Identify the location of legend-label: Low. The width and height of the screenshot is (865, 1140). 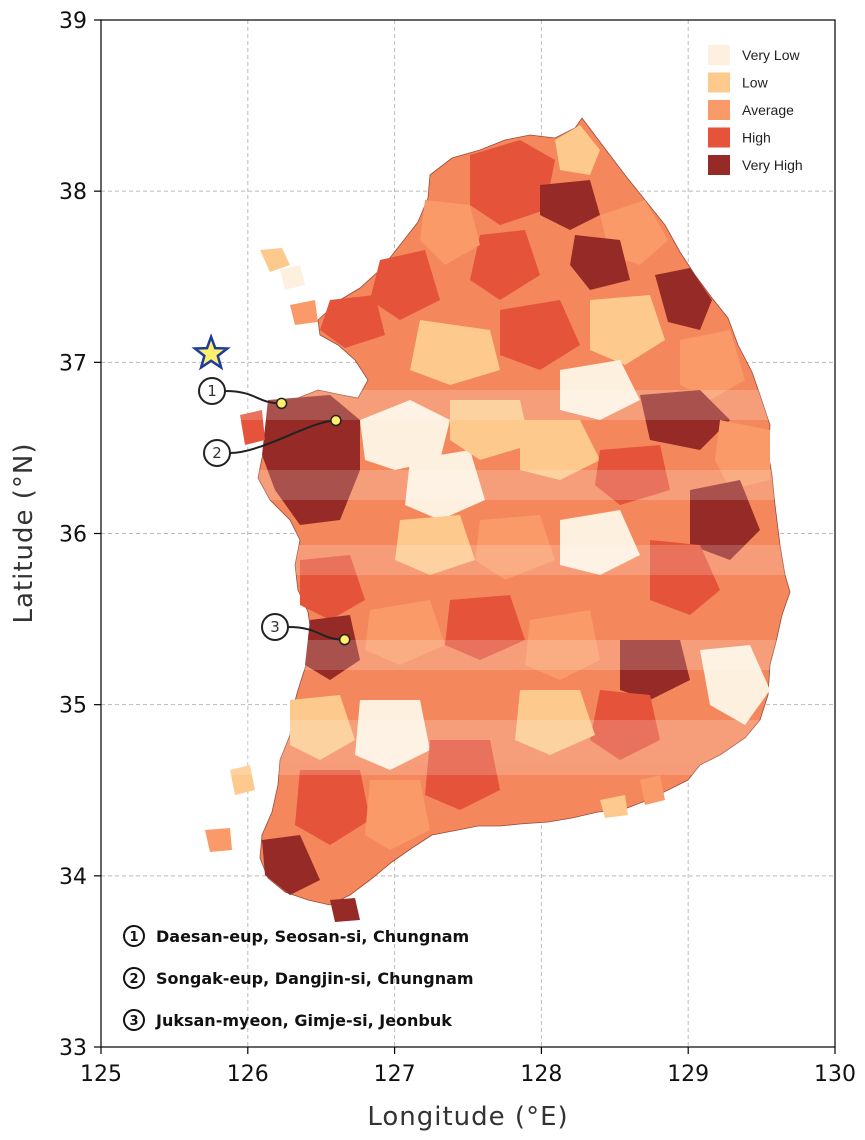
(755, 83).